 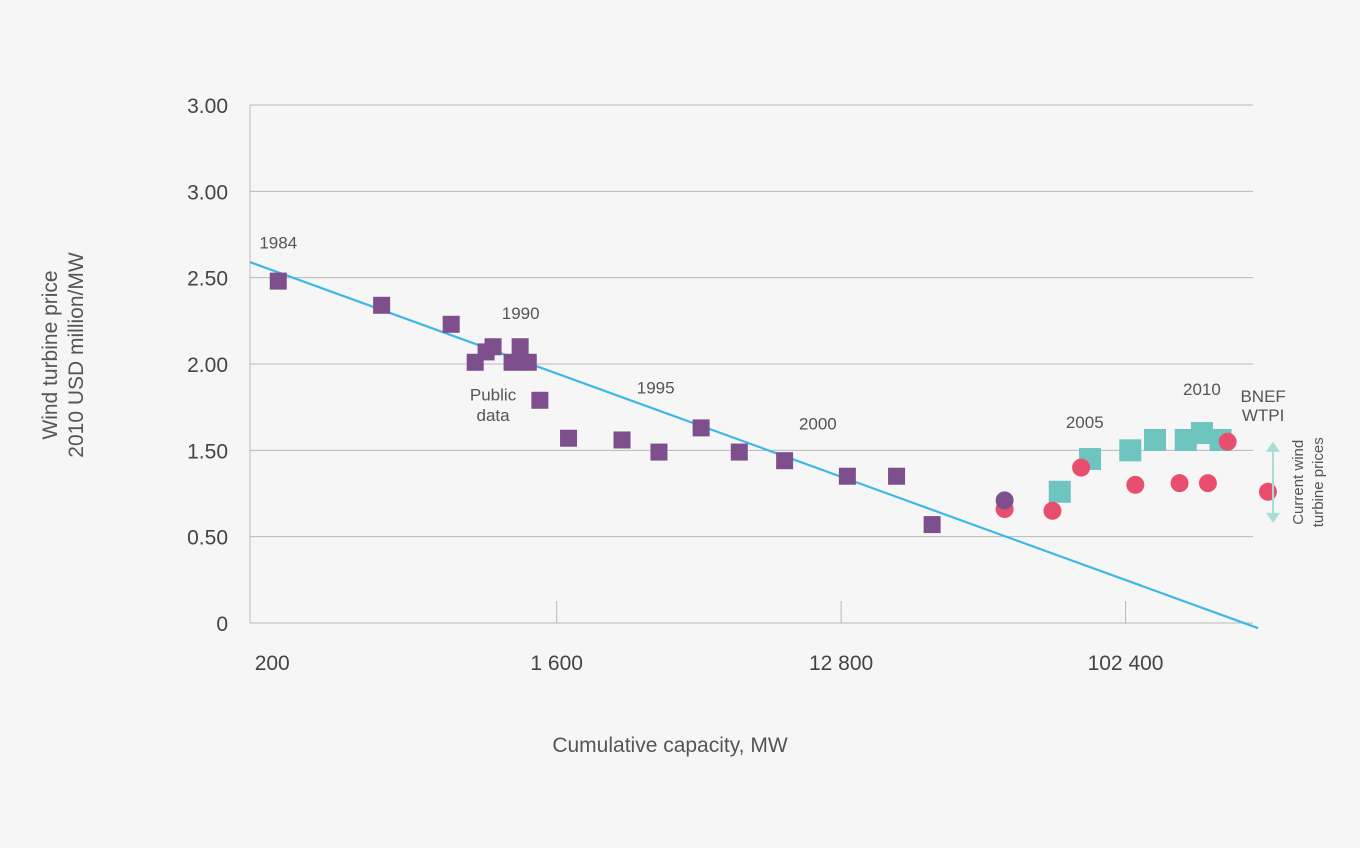 I want to click on annotation-label: data, so click(x=494, y=415).